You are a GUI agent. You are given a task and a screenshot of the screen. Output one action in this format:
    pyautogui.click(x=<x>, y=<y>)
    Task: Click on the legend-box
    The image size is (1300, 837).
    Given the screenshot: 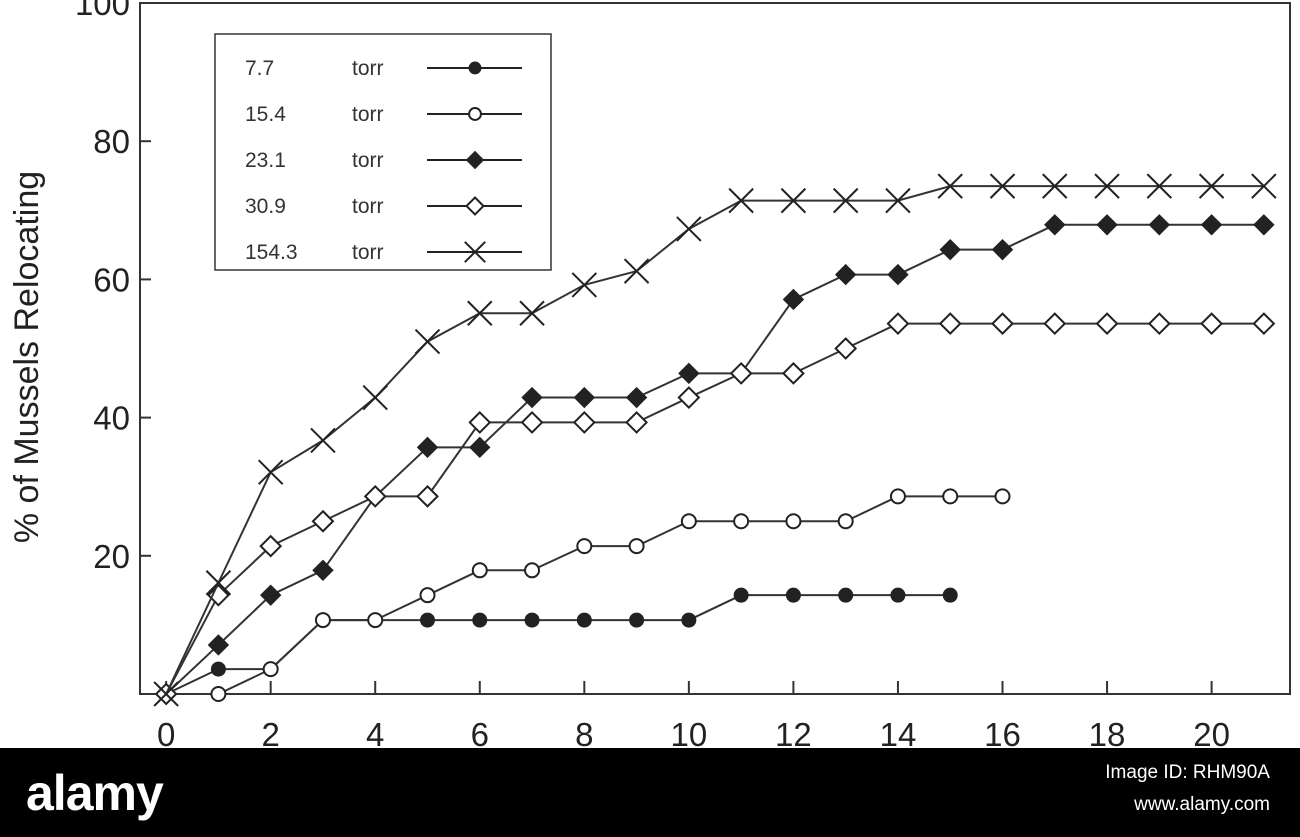 What is the action you would take?
    pyautogui.click(x=383, y=152)
    